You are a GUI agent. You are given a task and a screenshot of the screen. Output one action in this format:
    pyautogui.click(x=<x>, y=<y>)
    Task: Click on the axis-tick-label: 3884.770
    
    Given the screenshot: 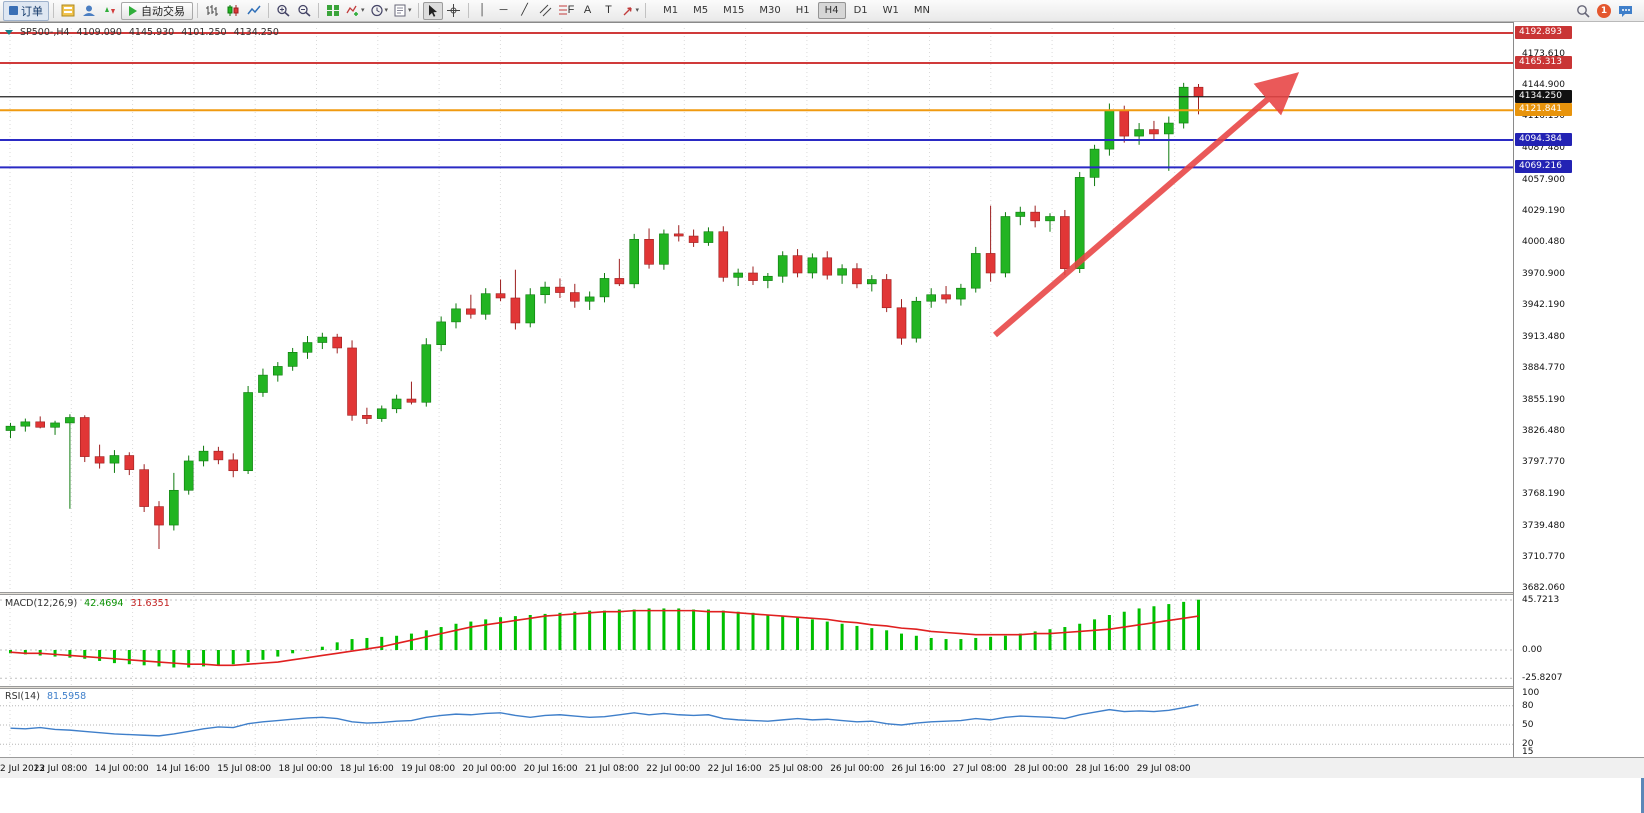 What is the action you would take?
    pyautogui.click(x=1543, y=367)
    